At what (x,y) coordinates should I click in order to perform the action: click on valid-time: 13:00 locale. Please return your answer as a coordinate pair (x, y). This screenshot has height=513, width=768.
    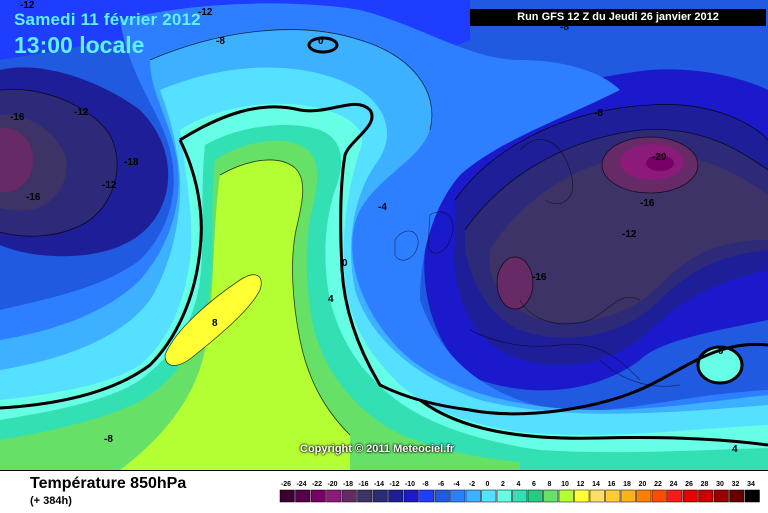
    Looking at the image, I should click on (79, 45).